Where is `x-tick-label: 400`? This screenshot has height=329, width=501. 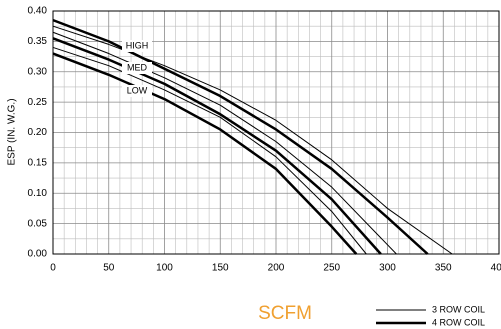
x-tick-label: 400 is located at coordinates (496, 268).